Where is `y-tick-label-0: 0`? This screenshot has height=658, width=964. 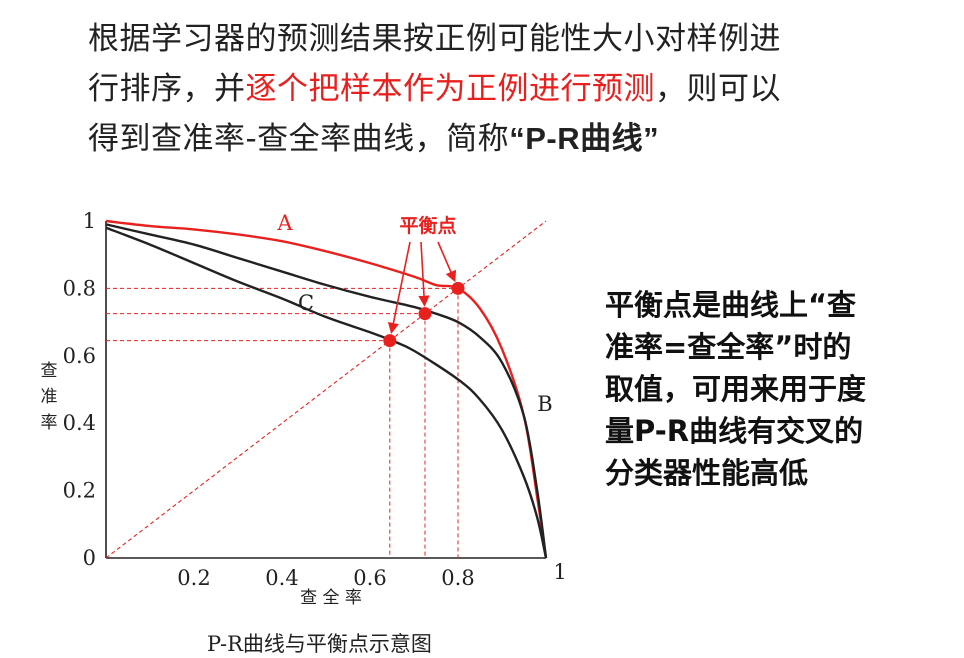 y-tick-label-0: 0 is located at coordinates (89, 558).